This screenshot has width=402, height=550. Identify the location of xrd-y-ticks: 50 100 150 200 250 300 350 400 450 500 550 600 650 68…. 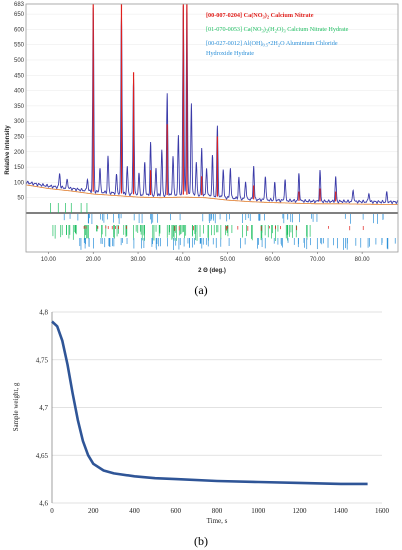
(19, 102).